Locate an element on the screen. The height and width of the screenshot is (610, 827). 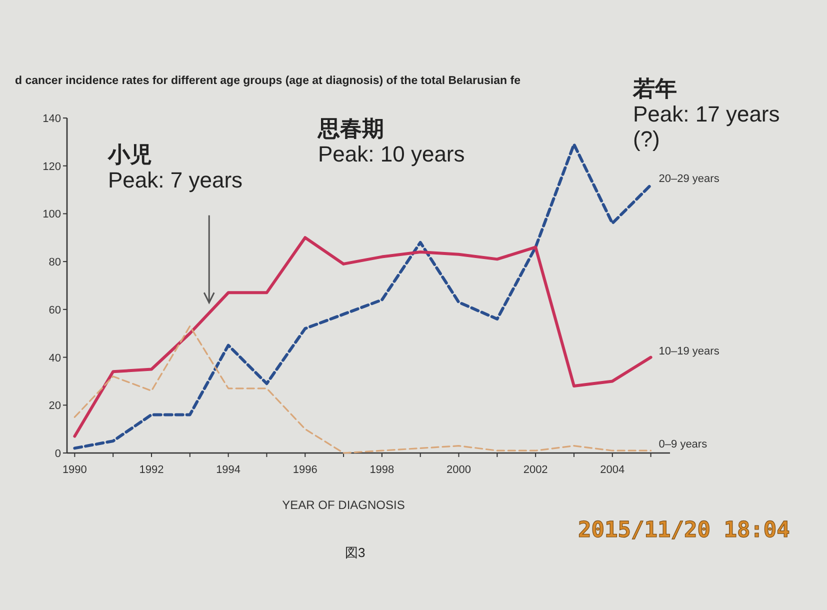
y-tick-label: 60 is located at coordinates (54, 310).